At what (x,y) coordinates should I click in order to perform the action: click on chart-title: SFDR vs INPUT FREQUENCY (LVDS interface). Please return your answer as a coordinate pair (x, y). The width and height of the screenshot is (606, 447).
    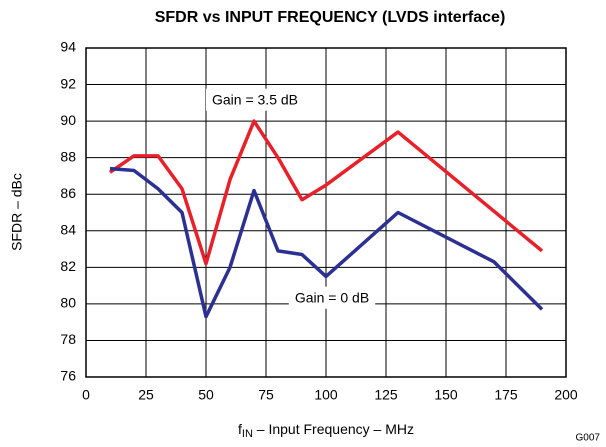
    Looking at the image, I should click on (330, 17).